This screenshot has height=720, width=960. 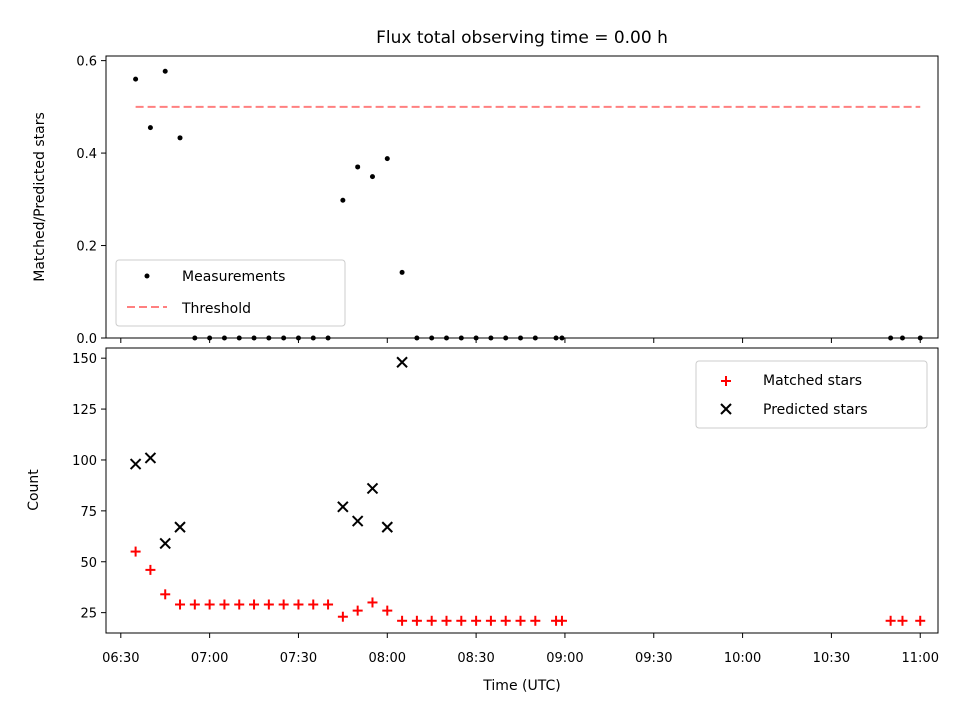 I want to click on top-legend-frame, so click(x=230, y=293).